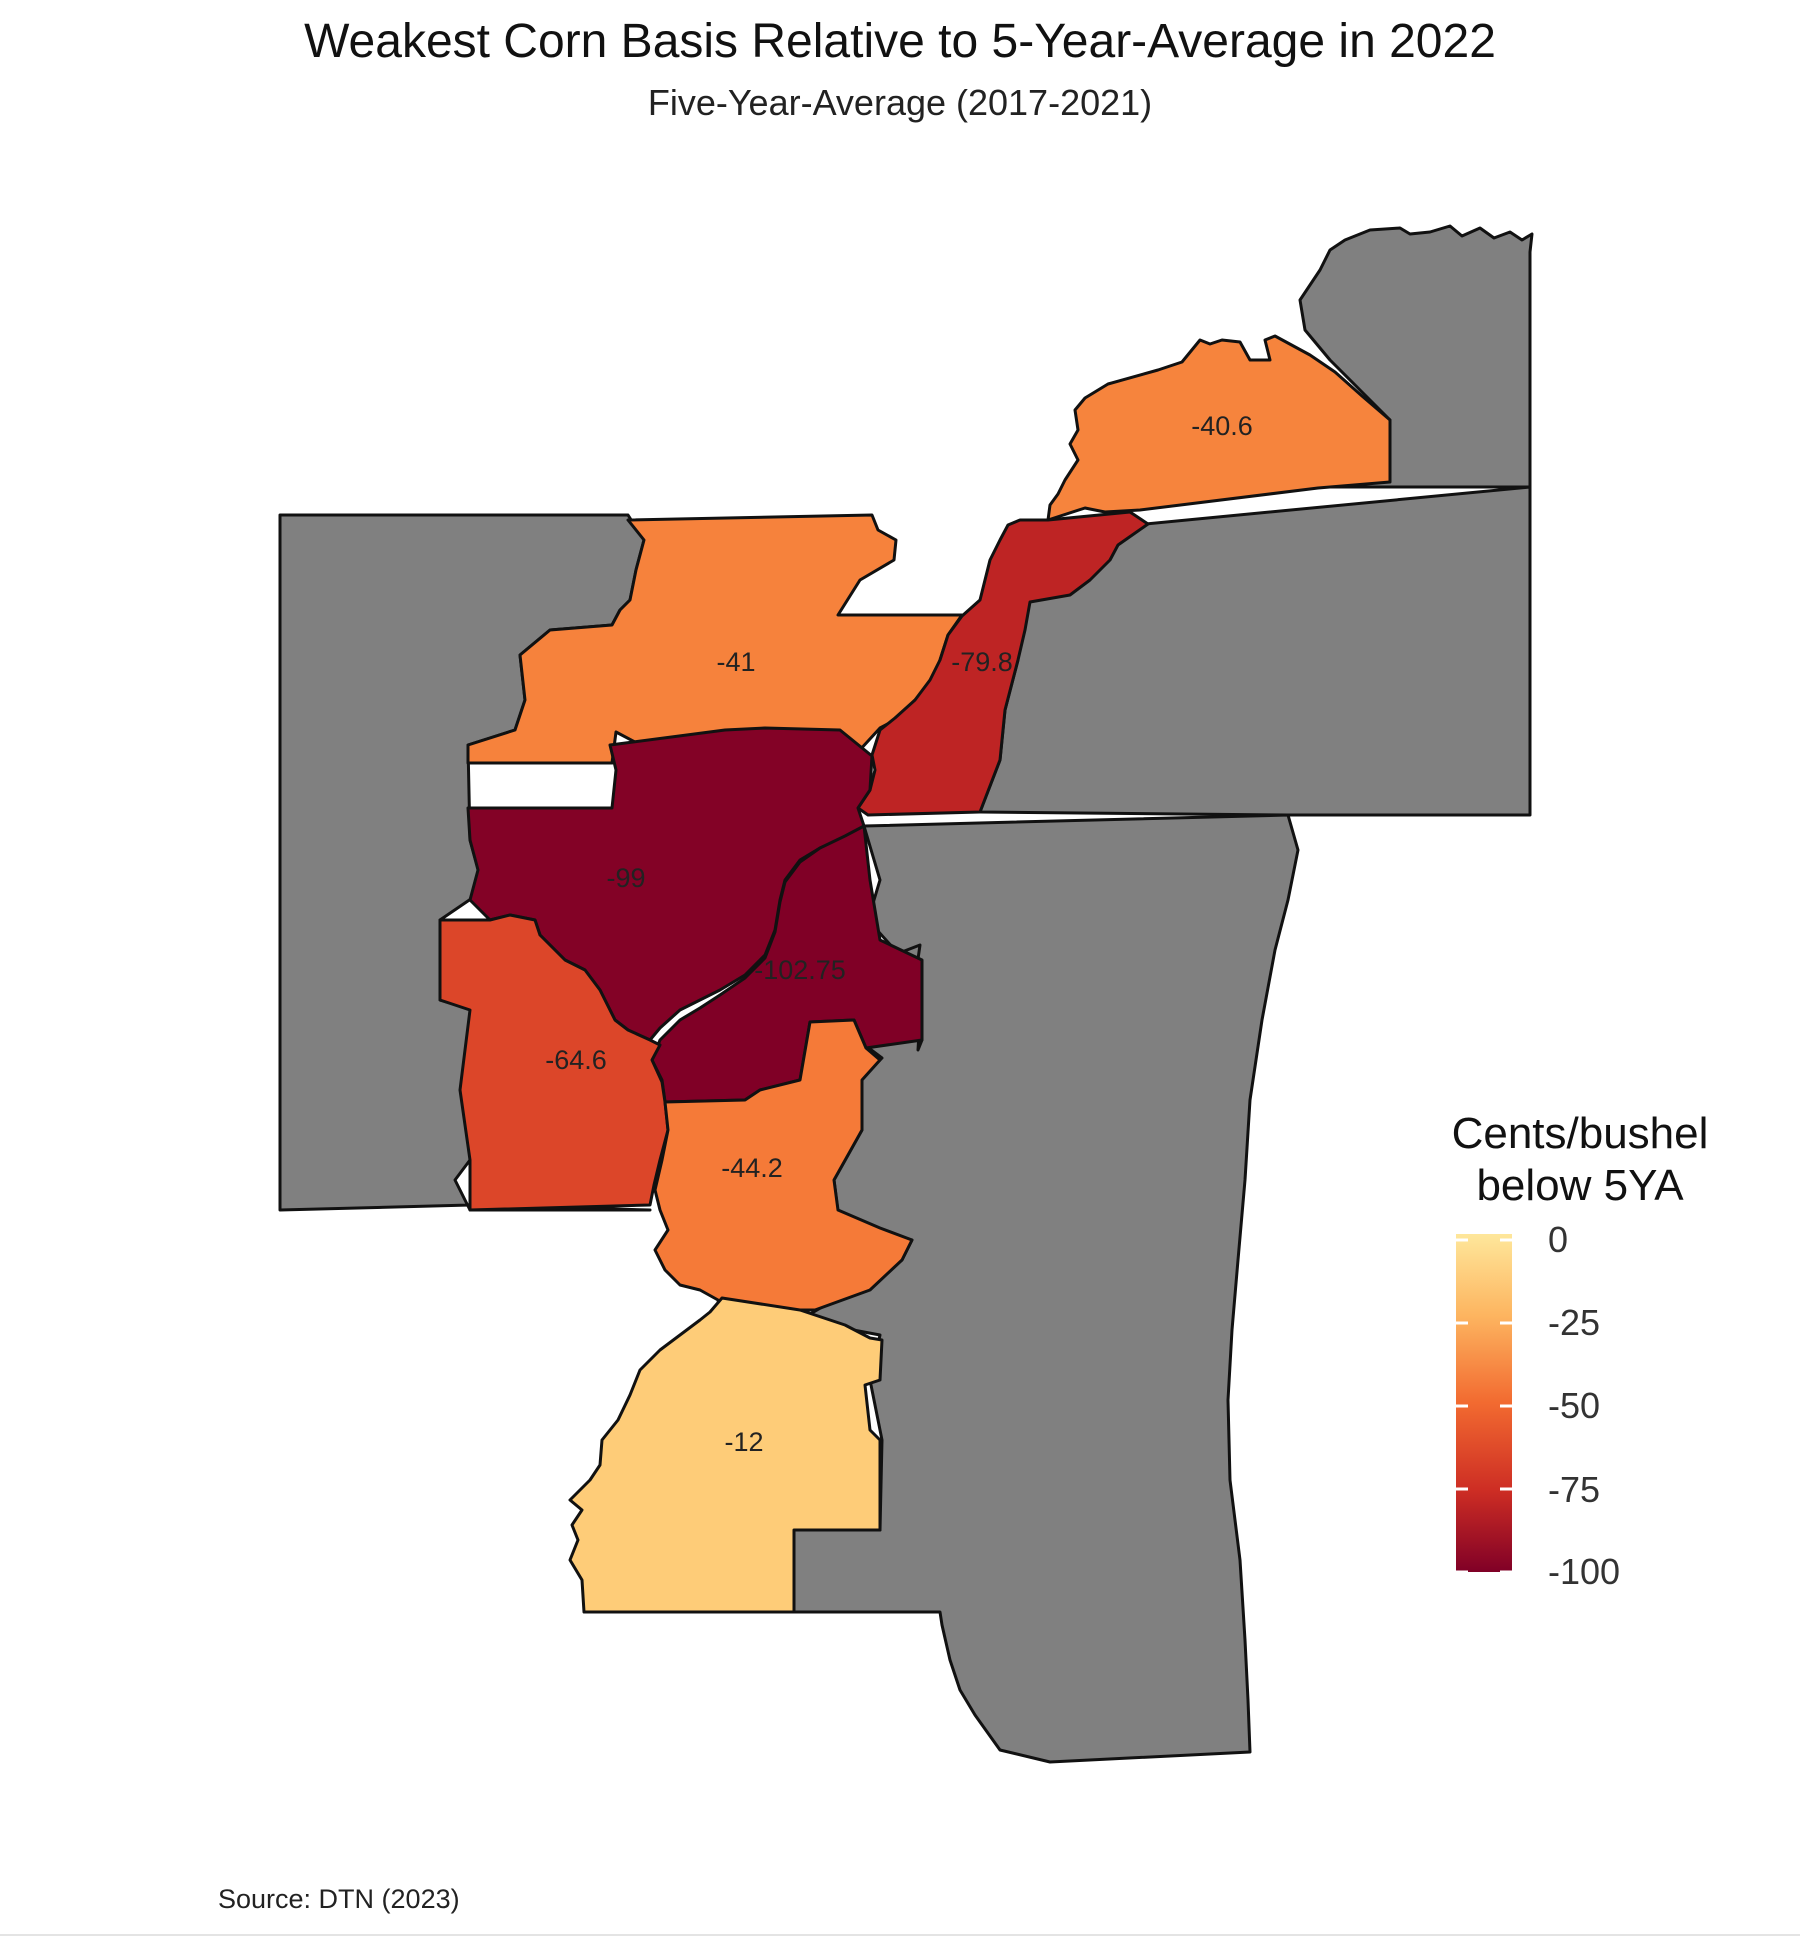  Describe the element at coordinates (1580, 1185) in the screenshot. I see `legend-title-line2: below 5YA` at that location.